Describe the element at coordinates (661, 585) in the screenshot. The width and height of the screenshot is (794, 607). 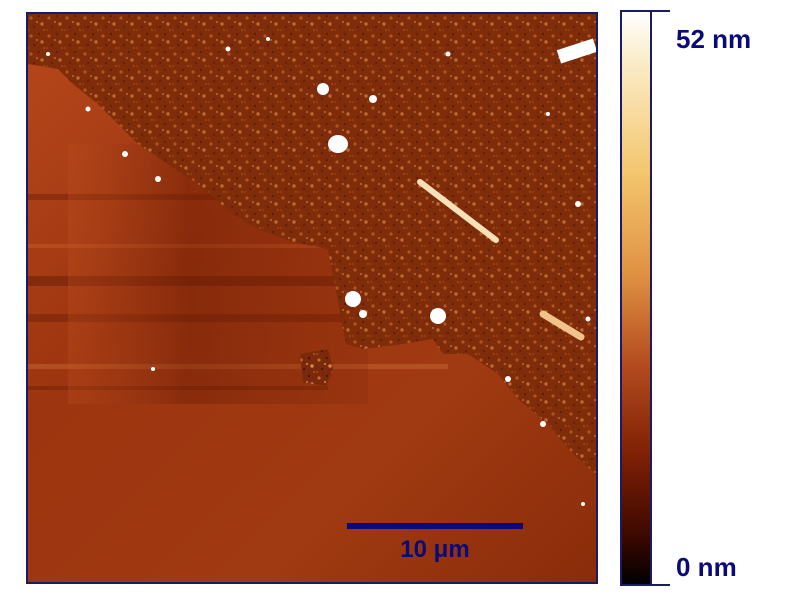
I see `colorbar-min-tick` at that location.